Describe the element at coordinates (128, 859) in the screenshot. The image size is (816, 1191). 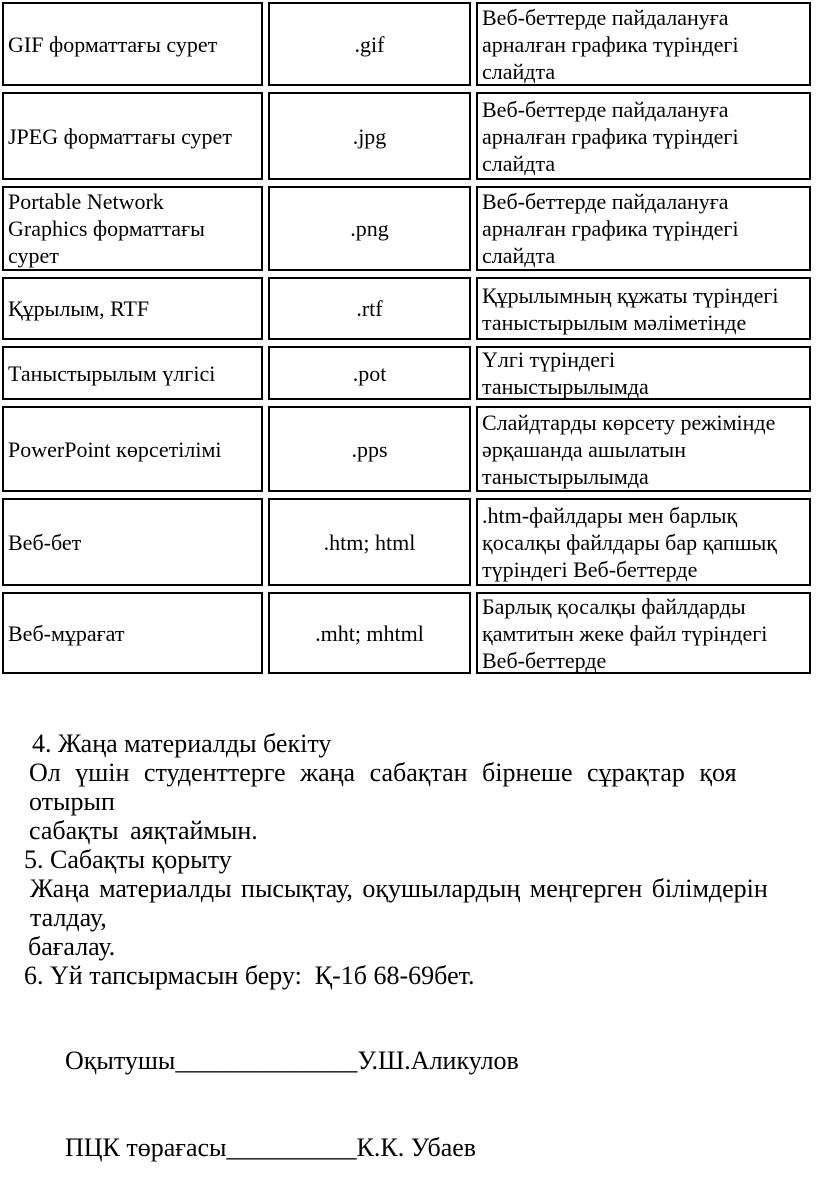
I see `item5-title: 5. Сабақты қорыту` at that location.